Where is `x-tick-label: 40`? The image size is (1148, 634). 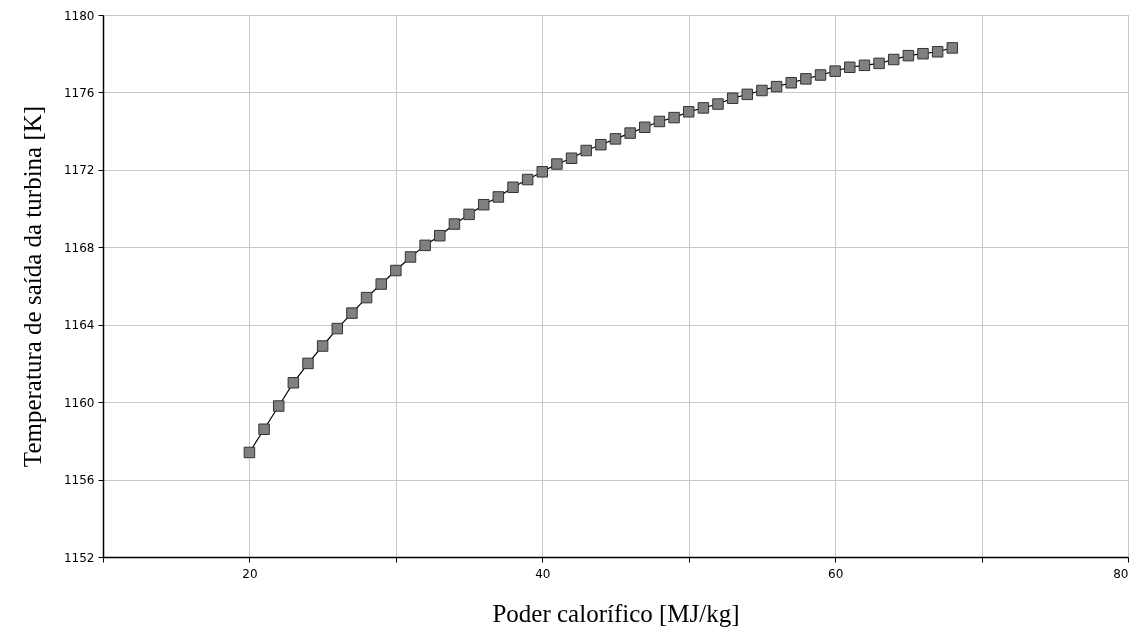
x-tick-label: 40 is located at coordinates (543, 573).